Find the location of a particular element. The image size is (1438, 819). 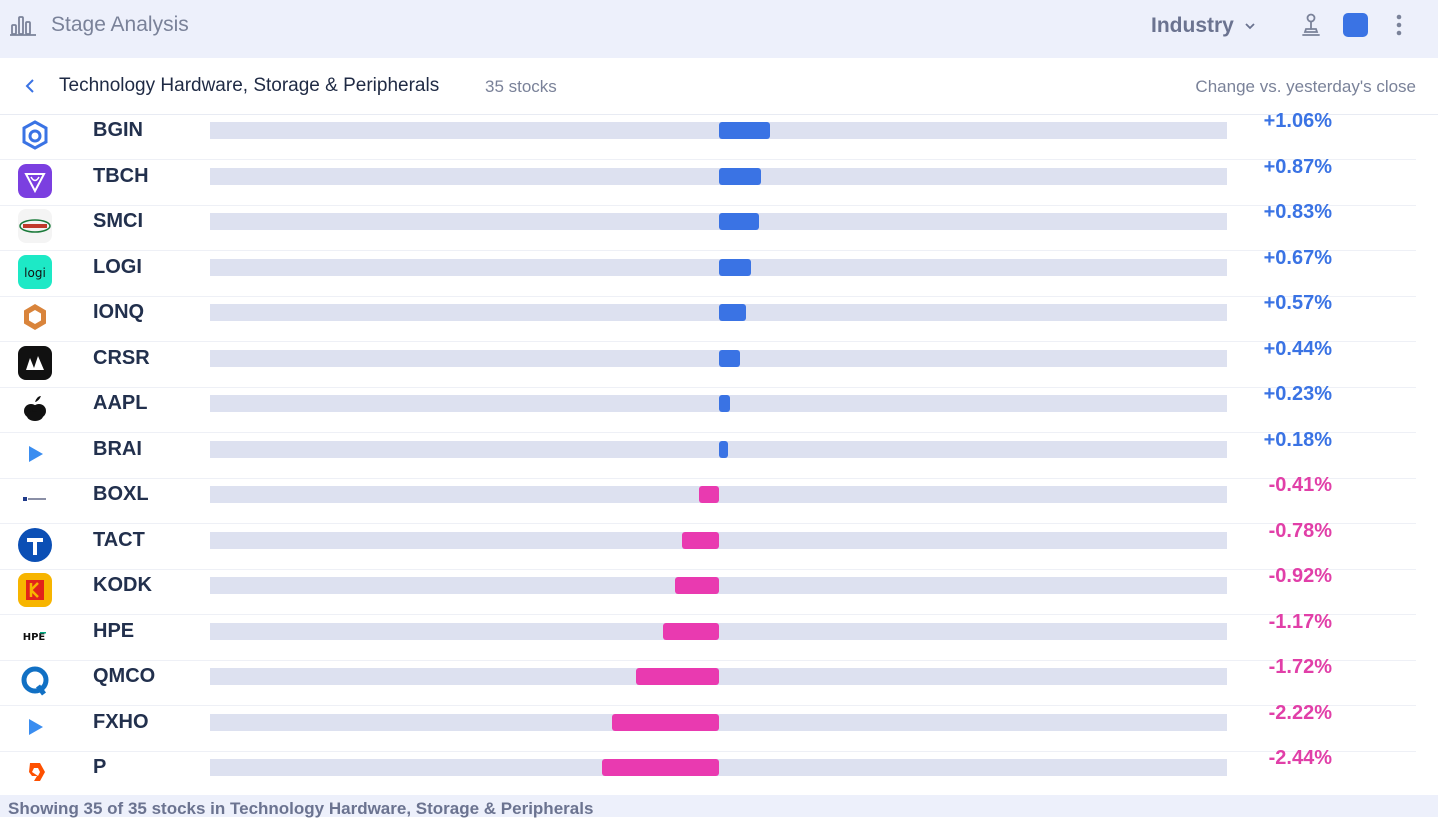

change-percent: +0.57% is located at coordinates (1297, 303).